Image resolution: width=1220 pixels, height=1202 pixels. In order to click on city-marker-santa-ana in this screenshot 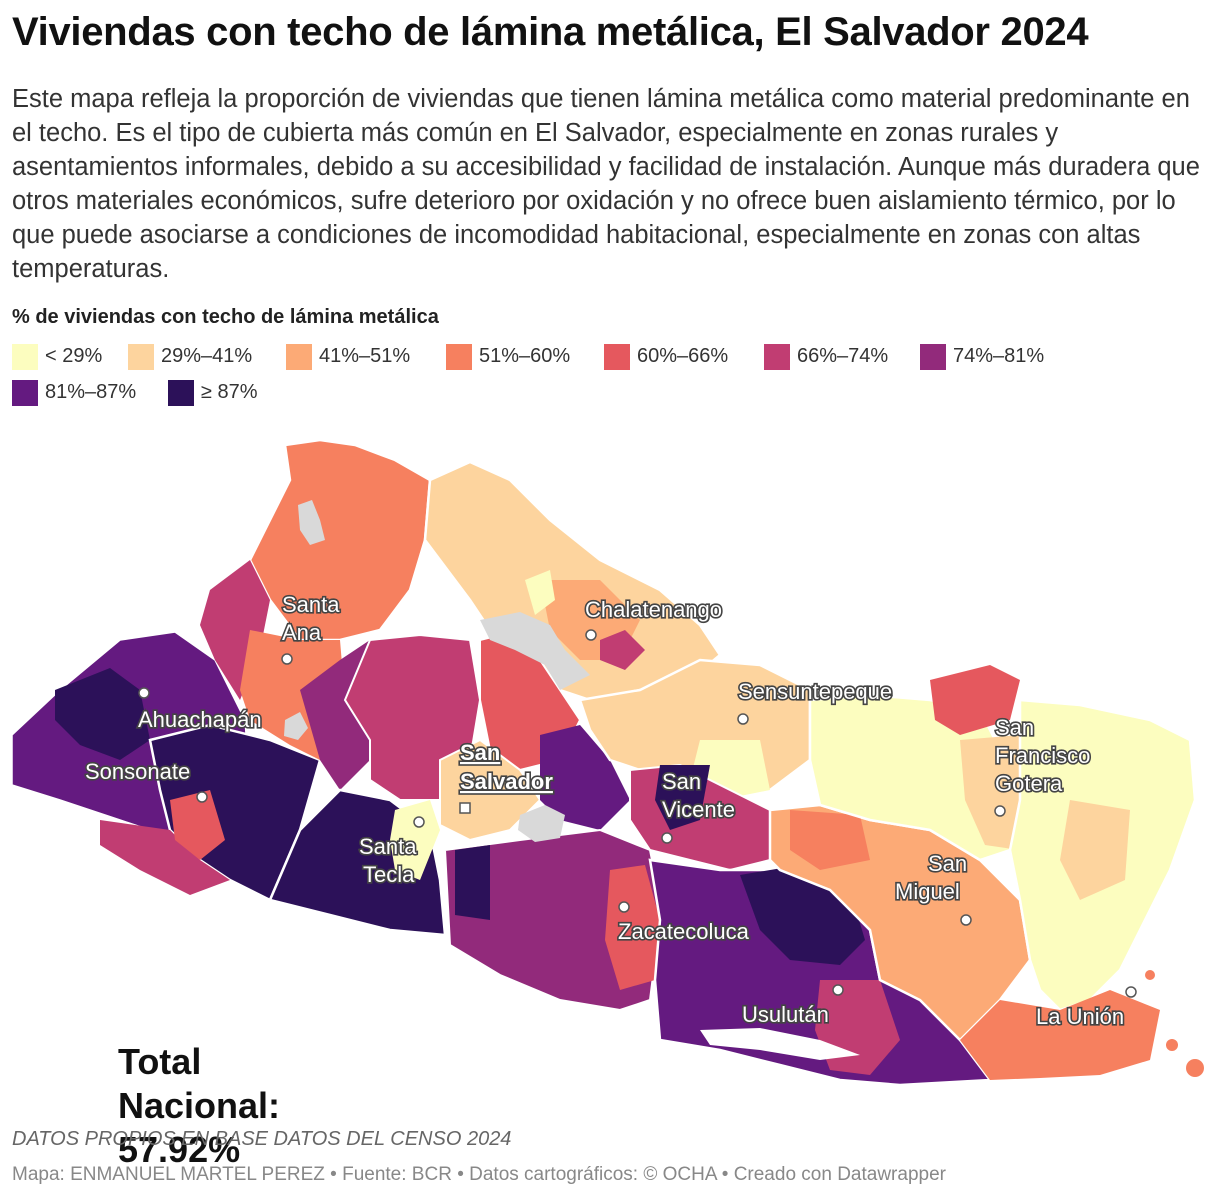, I will do `click(287, 659)`.